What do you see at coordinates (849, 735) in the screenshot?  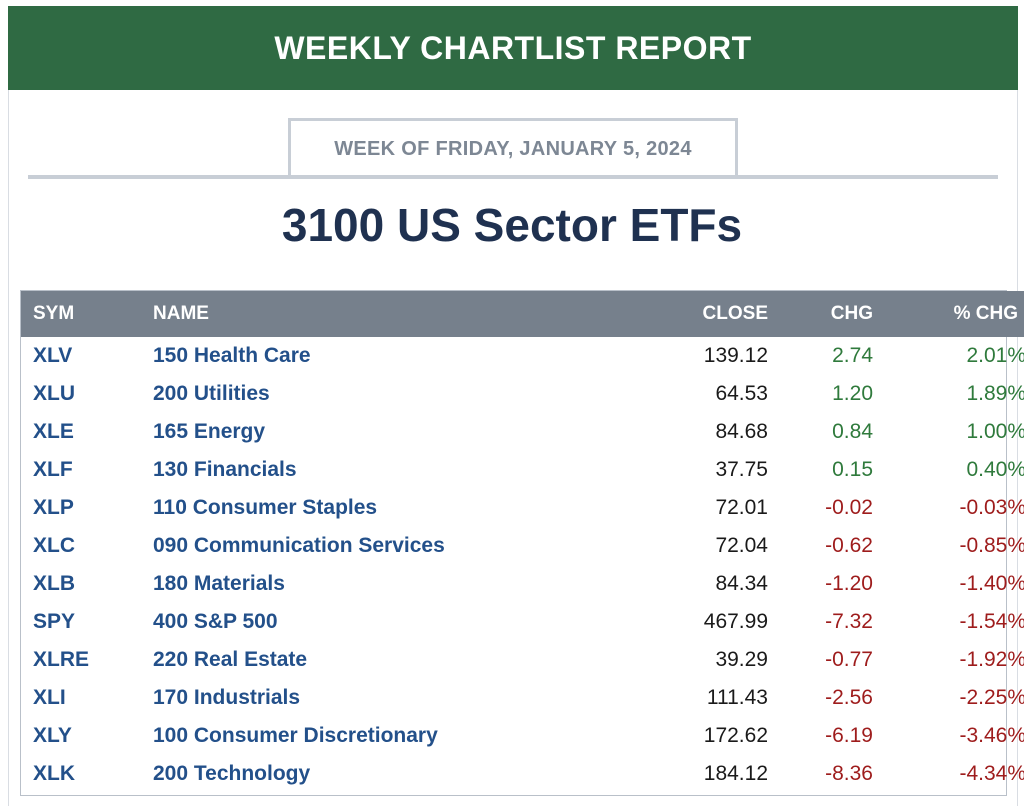 I see `row-change: -6.19` at bounding box center [849, 735].